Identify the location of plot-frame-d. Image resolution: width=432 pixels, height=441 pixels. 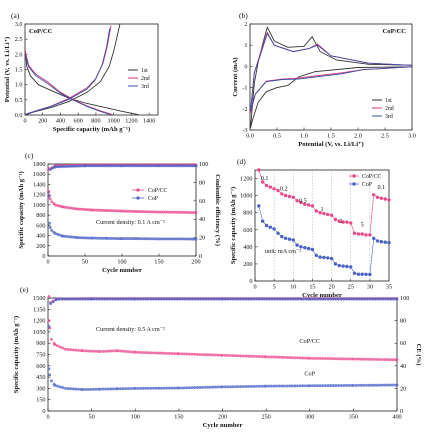
(322, 225).